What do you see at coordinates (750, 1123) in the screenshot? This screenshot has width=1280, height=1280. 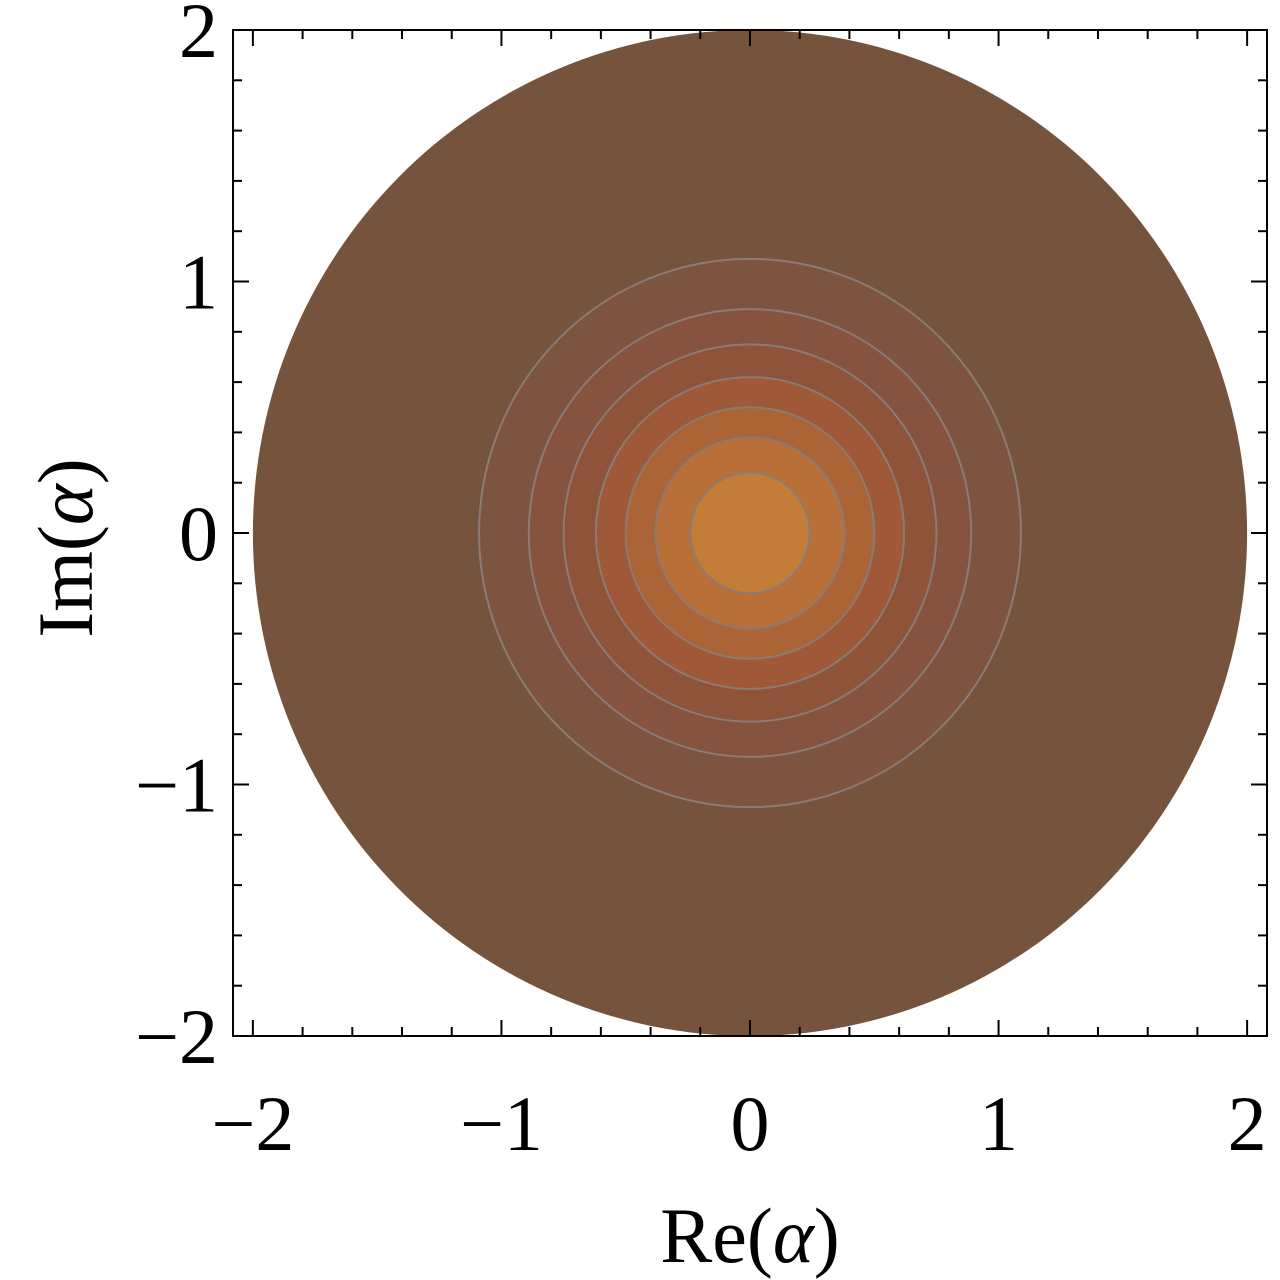 I see `x-tick-label: 0` at bounding box center [750, 1123].